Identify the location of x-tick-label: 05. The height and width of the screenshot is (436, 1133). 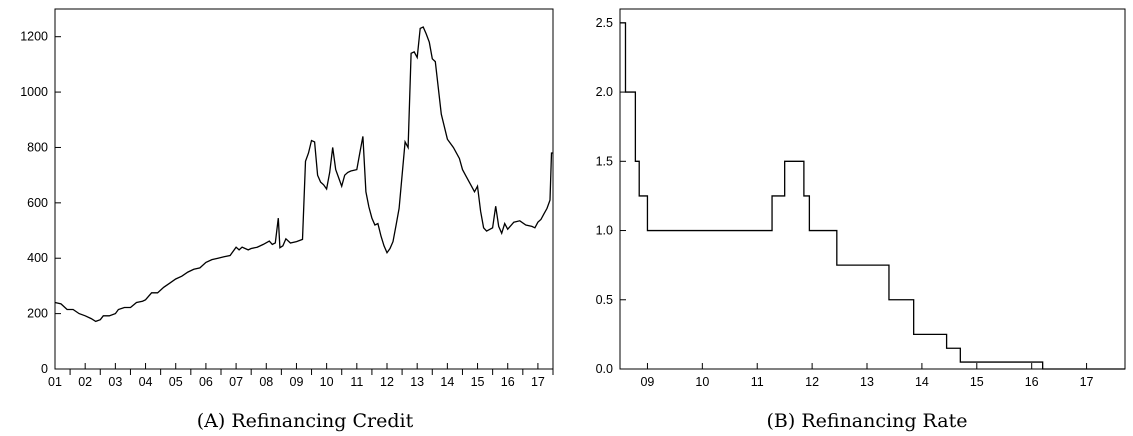
(176, 382).